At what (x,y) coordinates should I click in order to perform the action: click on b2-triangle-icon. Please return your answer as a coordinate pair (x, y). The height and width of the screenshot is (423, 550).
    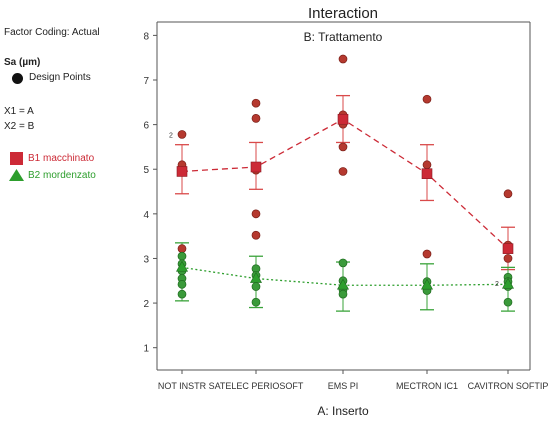
    Looking at the image, I should click on (16, 175).